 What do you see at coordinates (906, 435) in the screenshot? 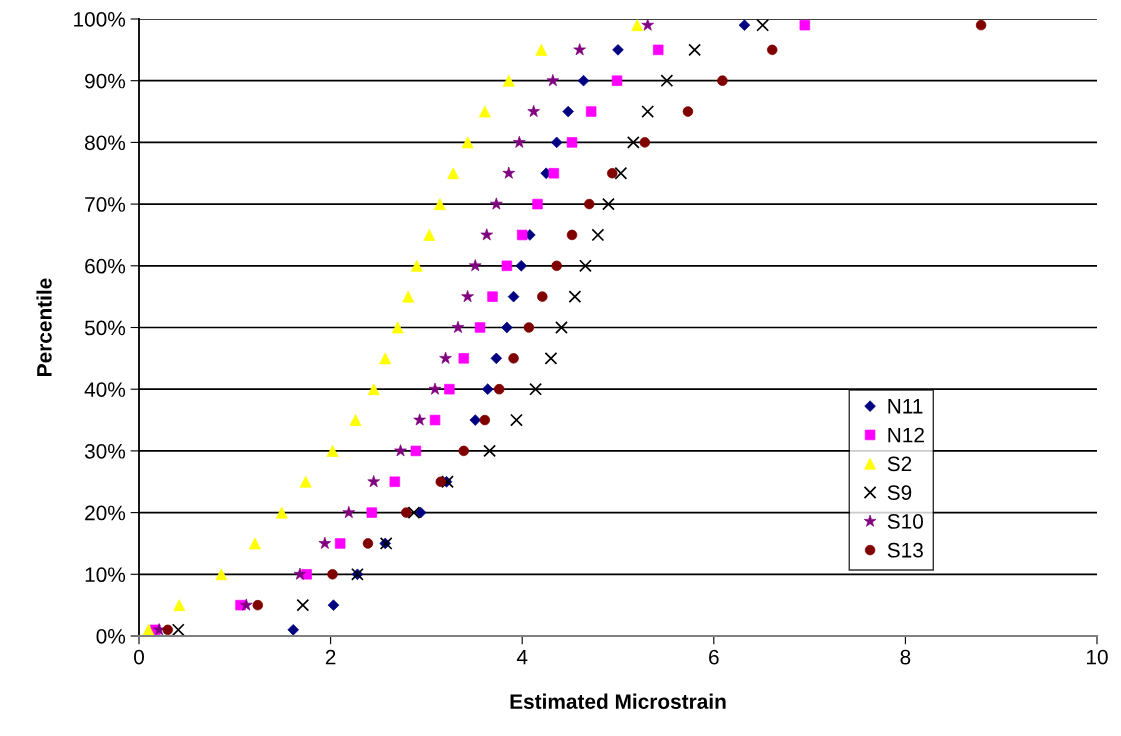
I see `legend-label: N12` at bounding box center [906, 435].